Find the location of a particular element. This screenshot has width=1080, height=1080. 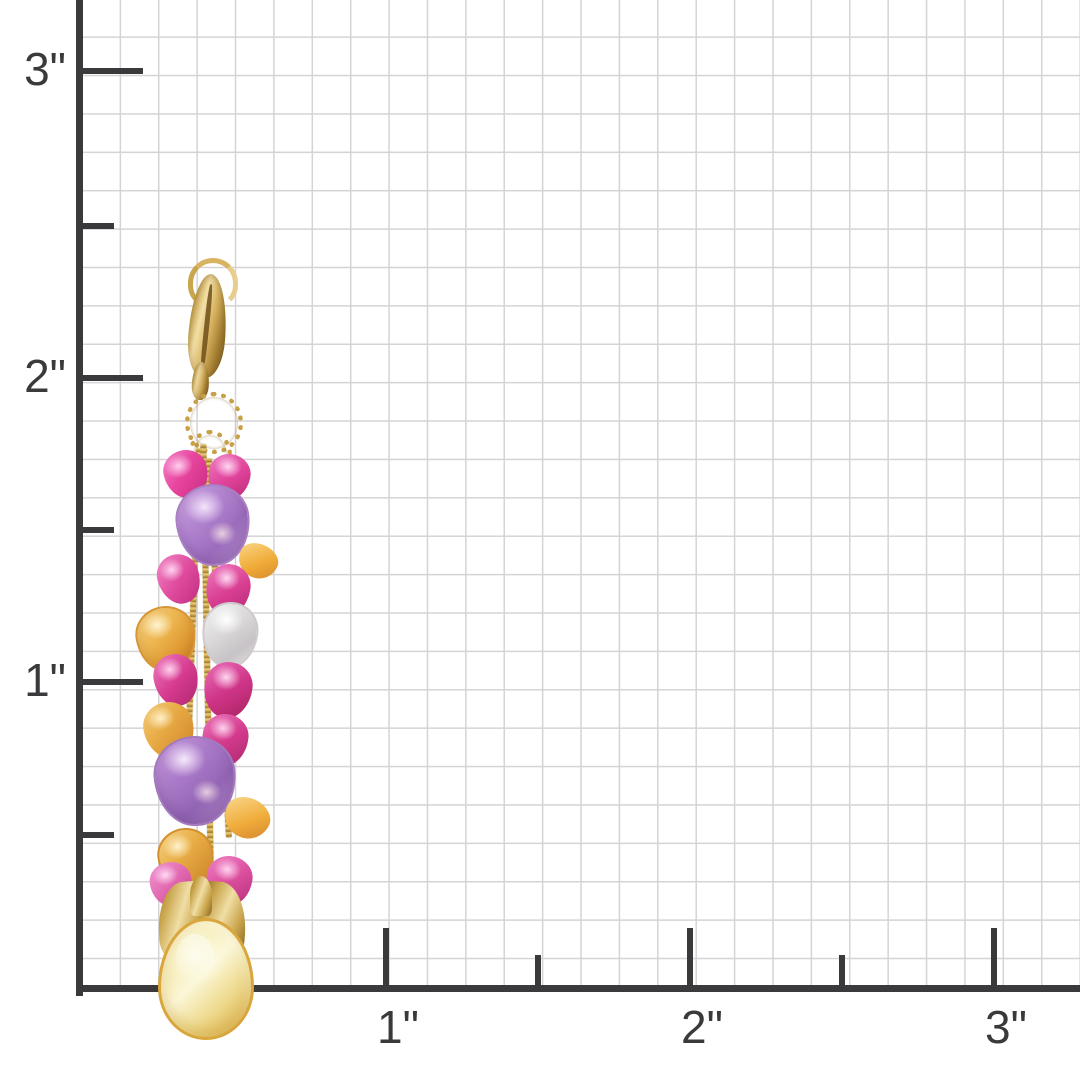

y-axis-label-3in: 3" is located at coordinates (45, 69).